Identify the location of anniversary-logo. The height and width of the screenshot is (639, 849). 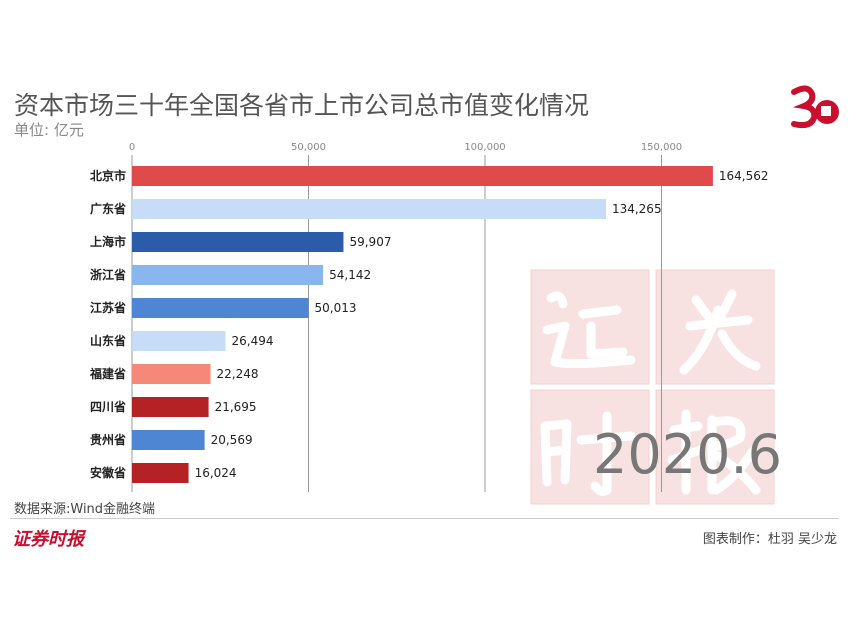
(815, 107).